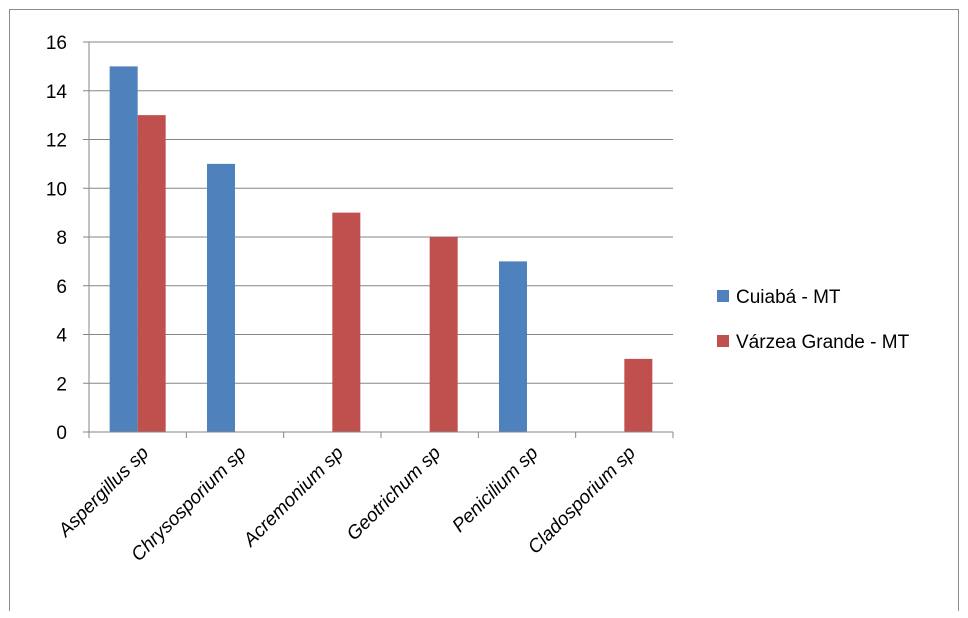 This screenshot has height=618, width=968. Describe the element at coordinates (723, 341) in the screenshot. I see `legend-swatch-varzea-grande` at that location.